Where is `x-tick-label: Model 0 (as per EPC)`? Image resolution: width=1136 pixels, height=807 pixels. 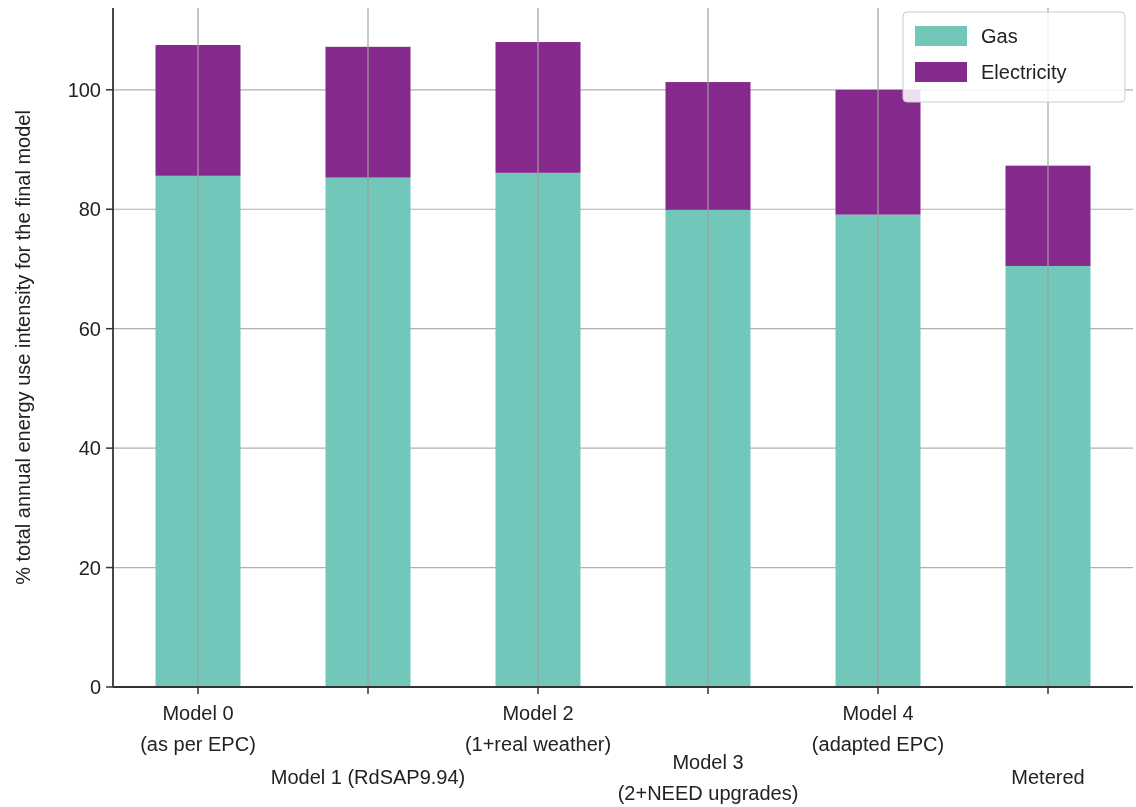 x-tick-label: Model 0 (as per EPC) is located at coordinates (198, 728).